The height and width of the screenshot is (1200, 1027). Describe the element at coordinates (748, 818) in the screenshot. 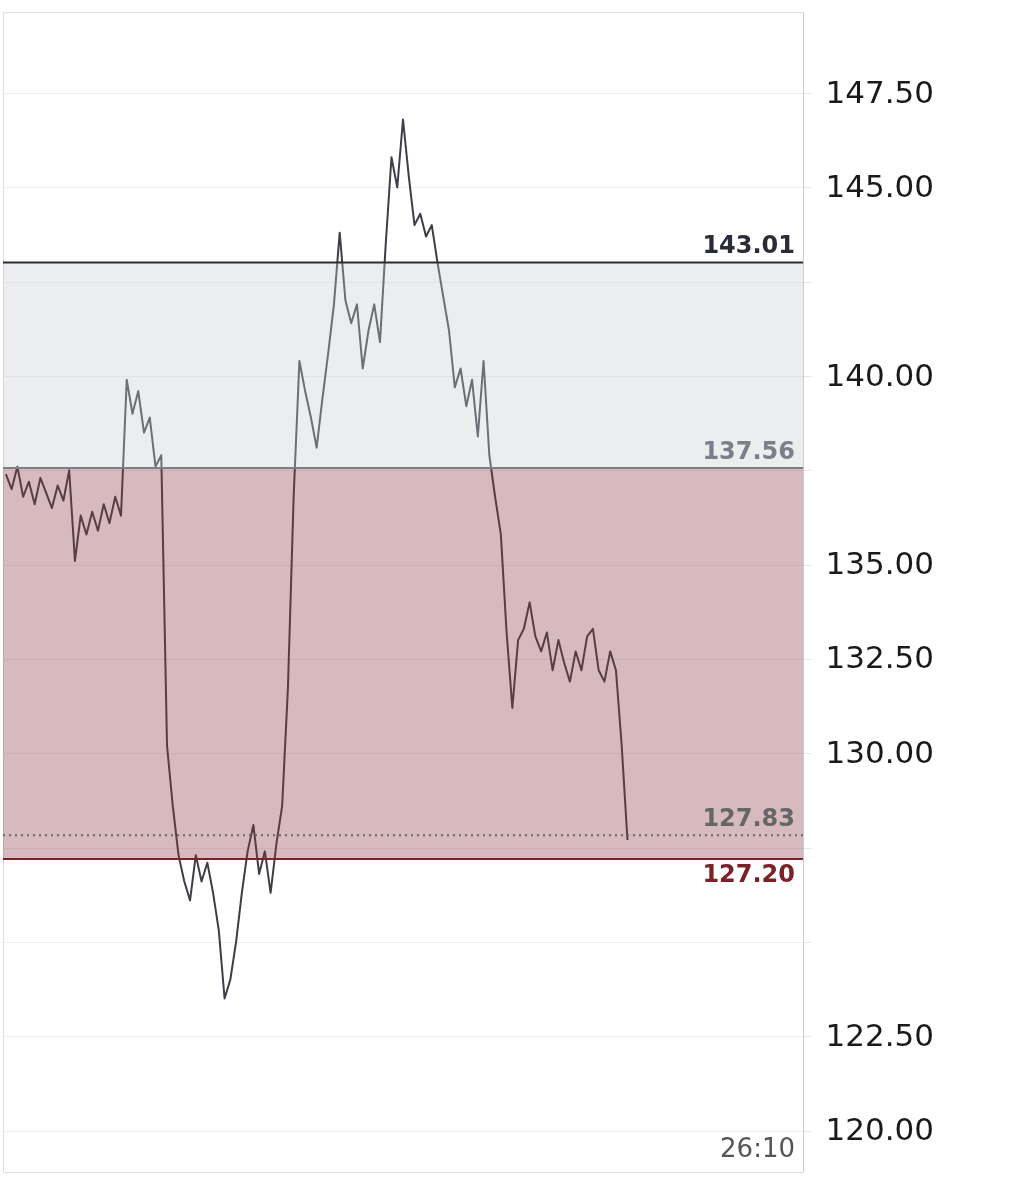

I see `ref-line-label: 127.83` at that location.